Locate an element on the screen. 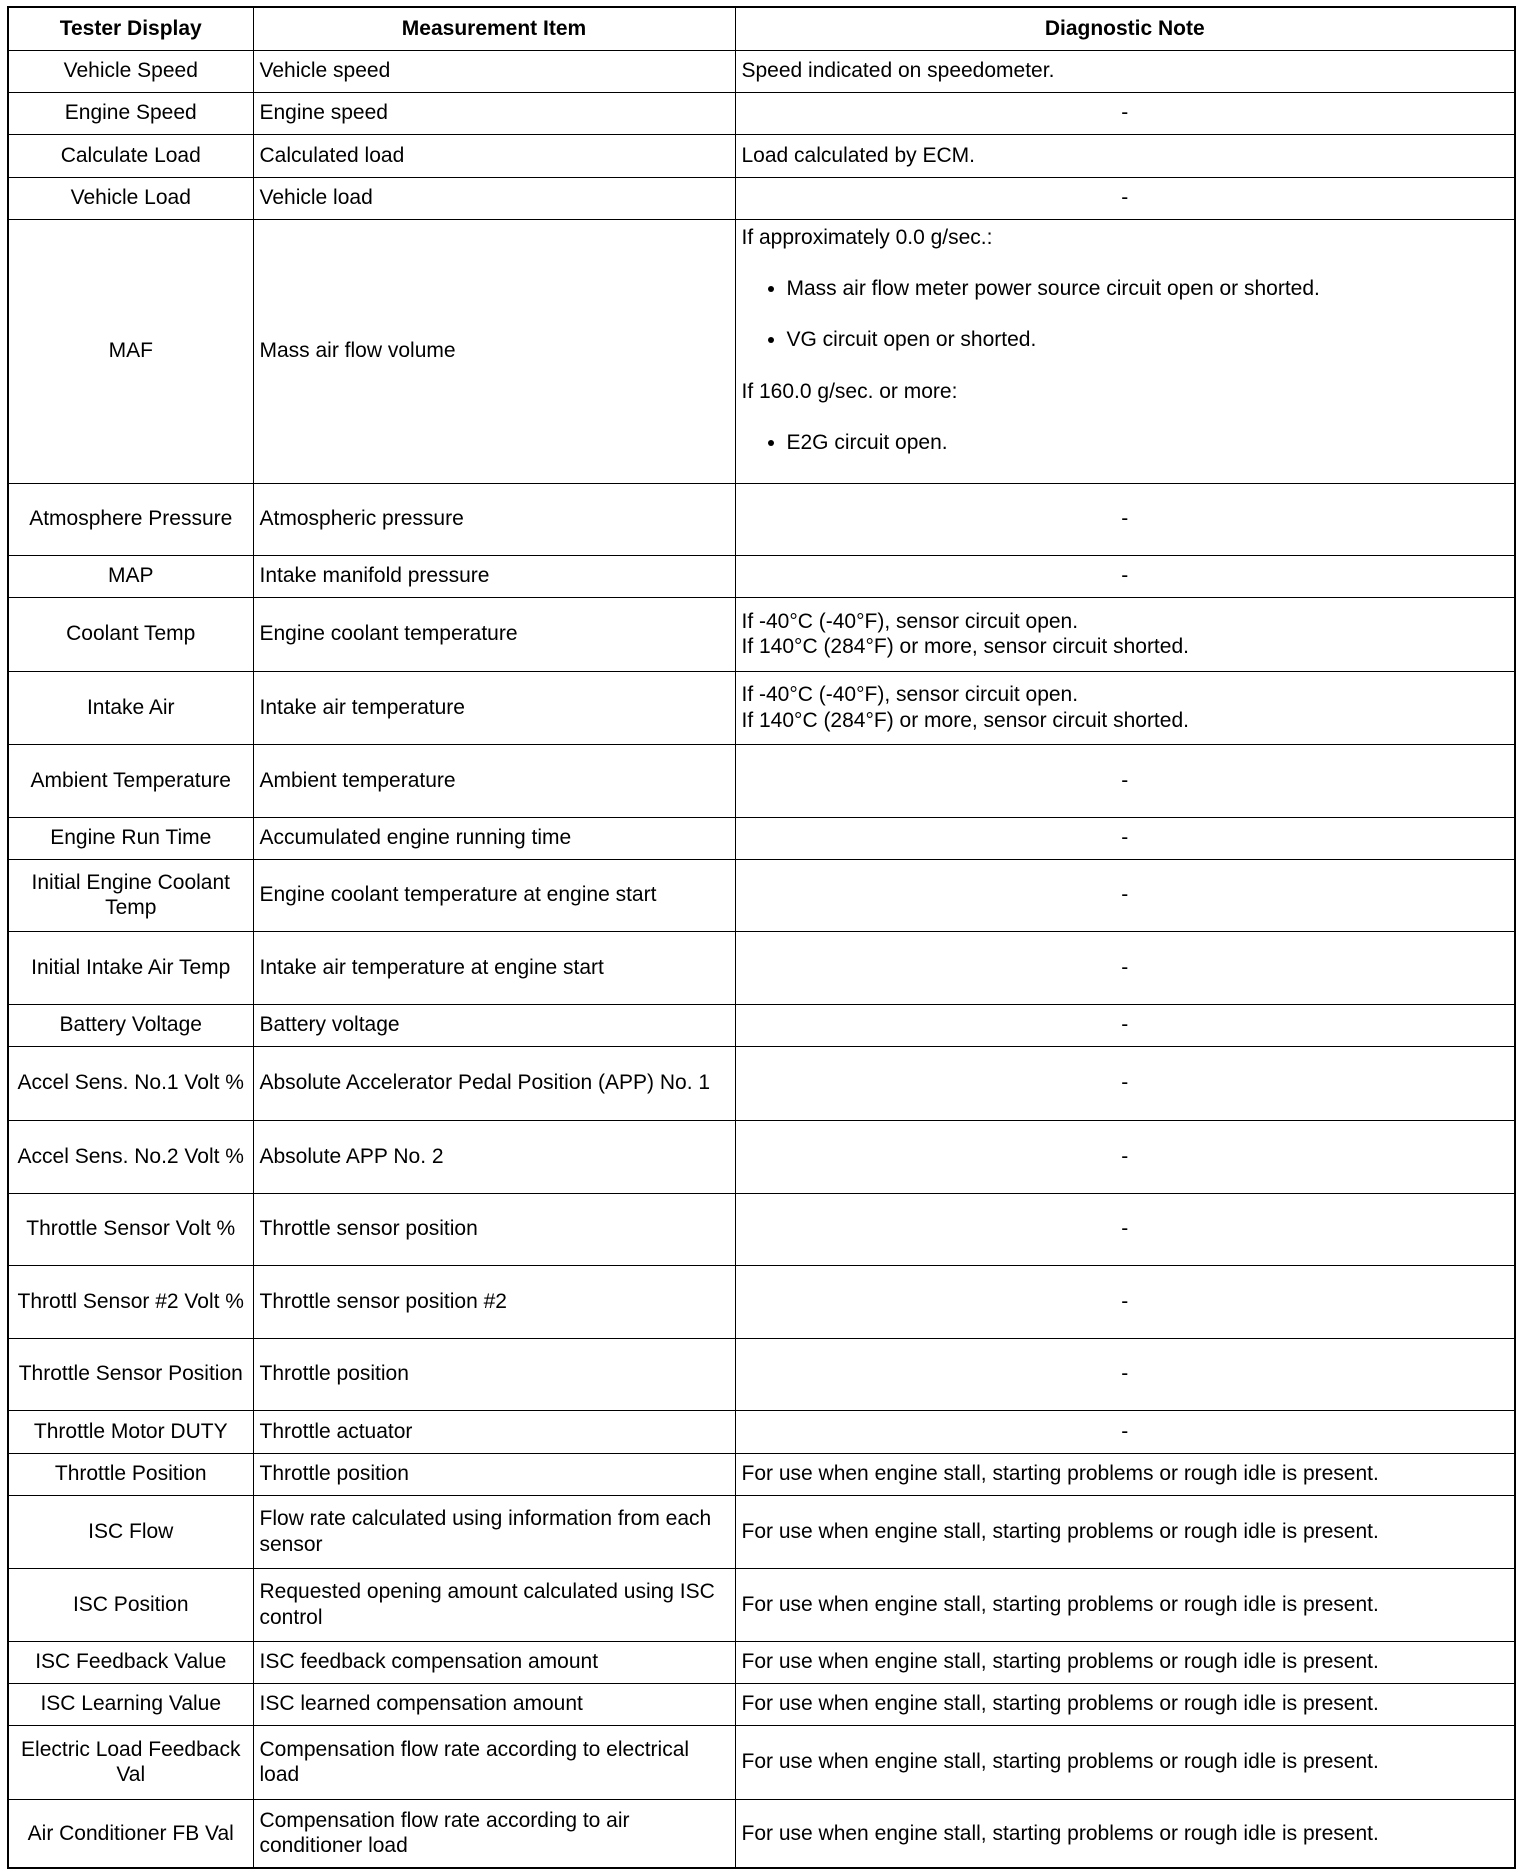  table-cell: Air Conditioner FB Val is located at coordinates (130, 1833).